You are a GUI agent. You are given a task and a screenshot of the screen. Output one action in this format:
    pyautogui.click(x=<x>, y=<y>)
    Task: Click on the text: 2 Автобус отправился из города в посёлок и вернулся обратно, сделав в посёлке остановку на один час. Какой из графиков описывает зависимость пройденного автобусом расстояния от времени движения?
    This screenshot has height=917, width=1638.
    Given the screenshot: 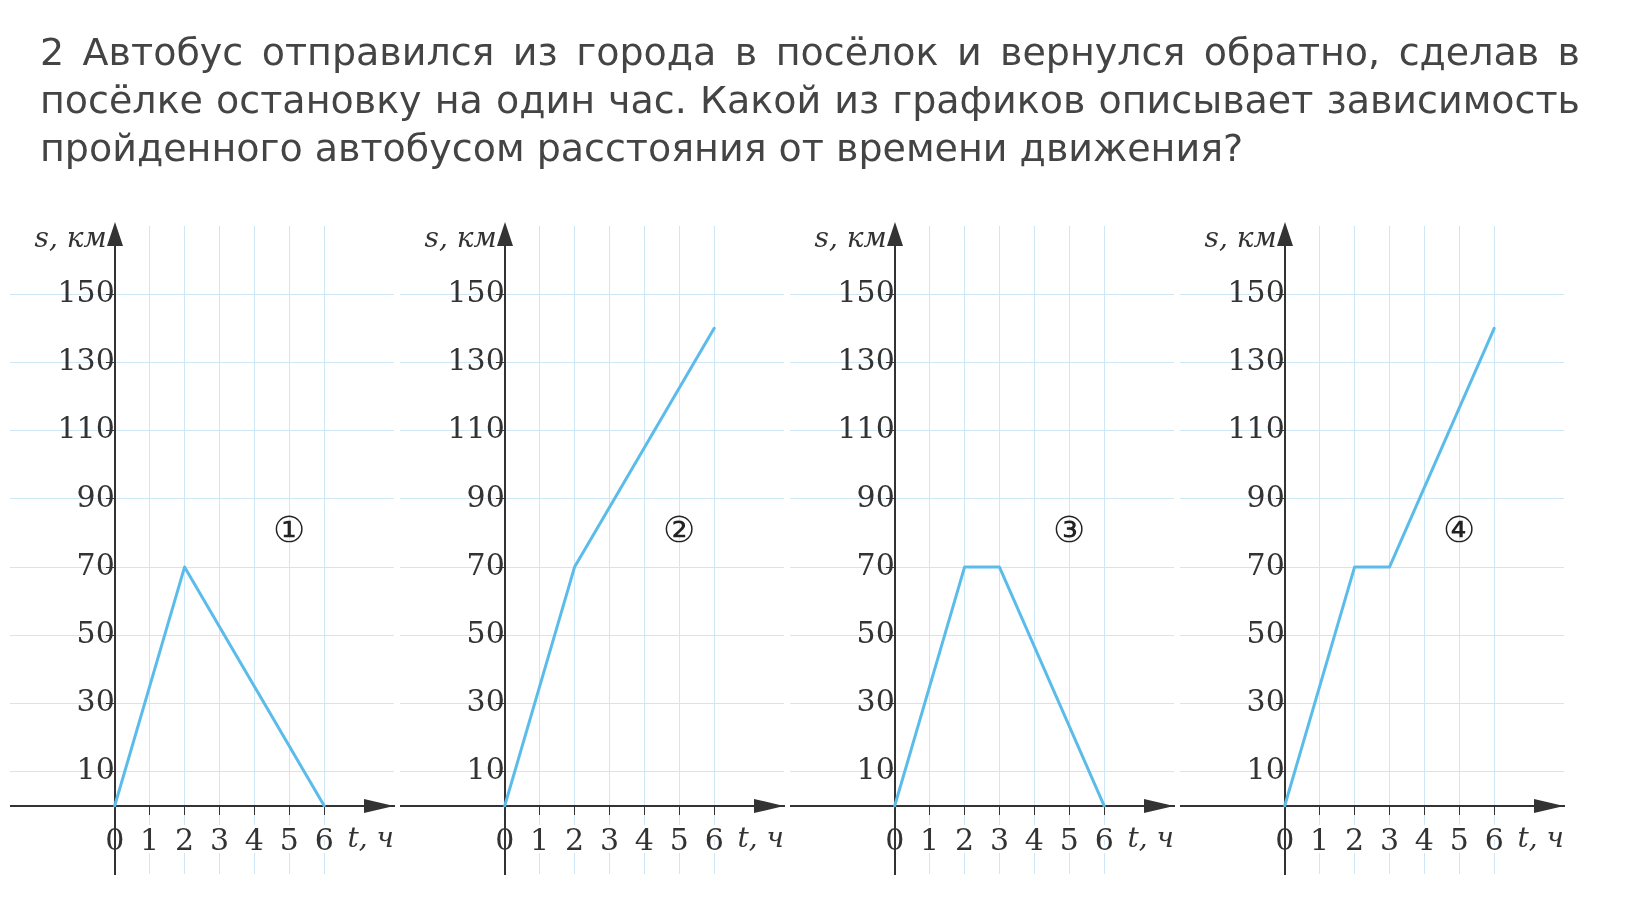 What is the action you would take?
    pyautogui.click(x=810, y=100)
    